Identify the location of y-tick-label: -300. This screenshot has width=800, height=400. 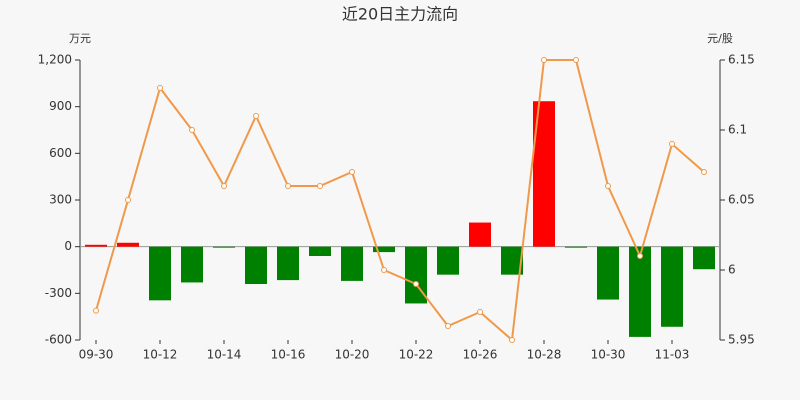
(58, 293).